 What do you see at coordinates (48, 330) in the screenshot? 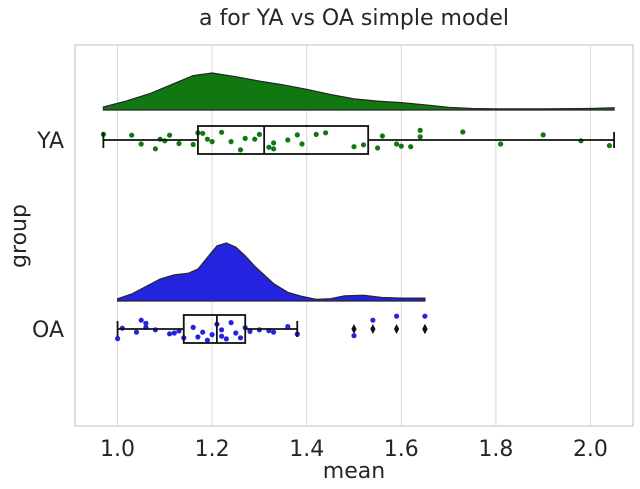
I see `y-category-label: OA` at bounding box center [48, 330].